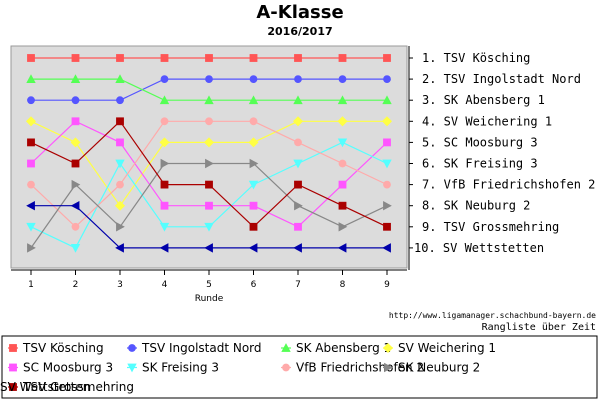 This screenshot has height=400, width=600. I want to click on x-tick-label: 4, so click(165, 285).